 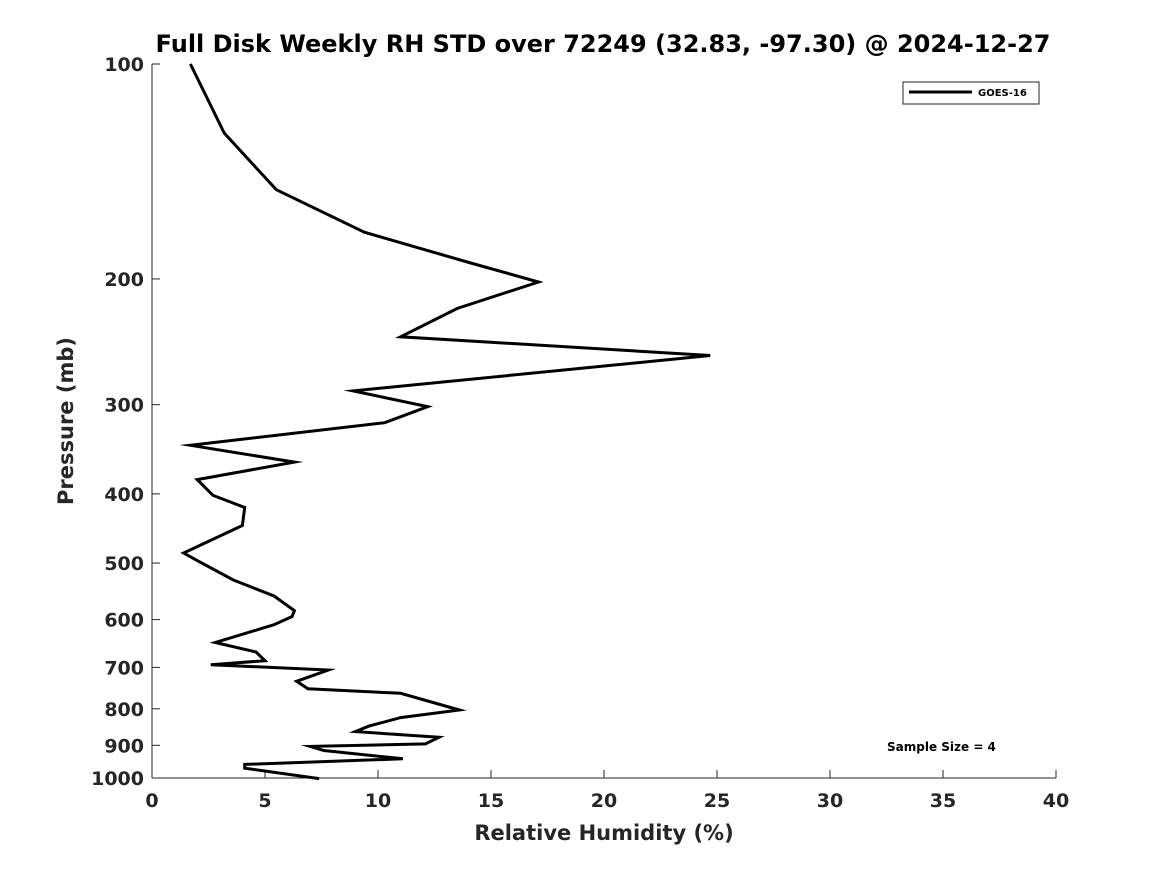 I want to click on x-tick-label: 30, so click(x=830, y=801).